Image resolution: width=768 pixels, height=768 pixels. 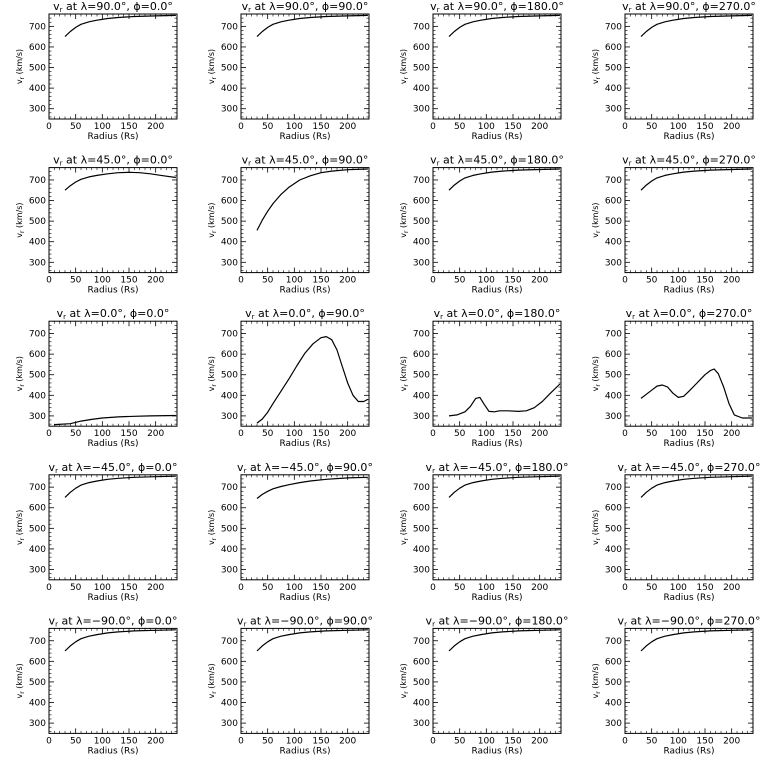 What do you see at coordinates (497, 161) in the screenshot?
I see `panel-title: vr at λ=45.0°, ϕ=180.0°` at bounding box center [497, 161].